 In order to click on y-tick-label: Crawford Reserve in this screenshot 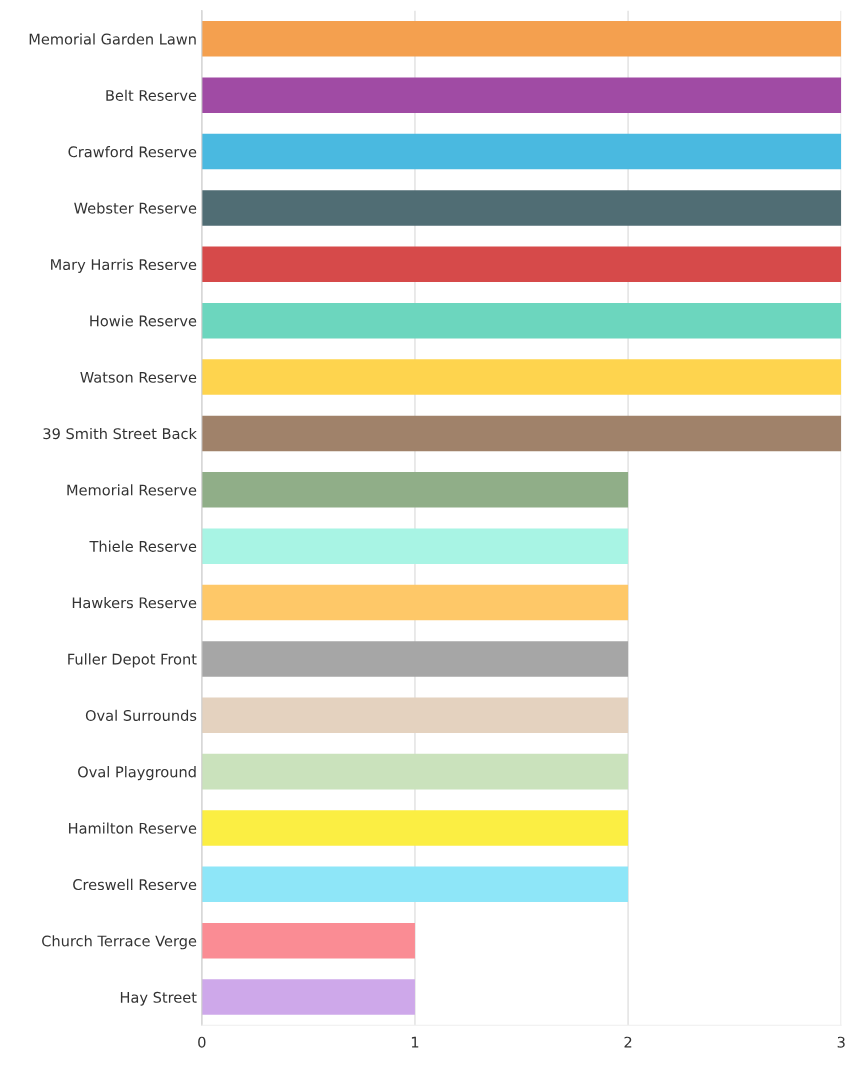, I will do `click(132, 152)`.